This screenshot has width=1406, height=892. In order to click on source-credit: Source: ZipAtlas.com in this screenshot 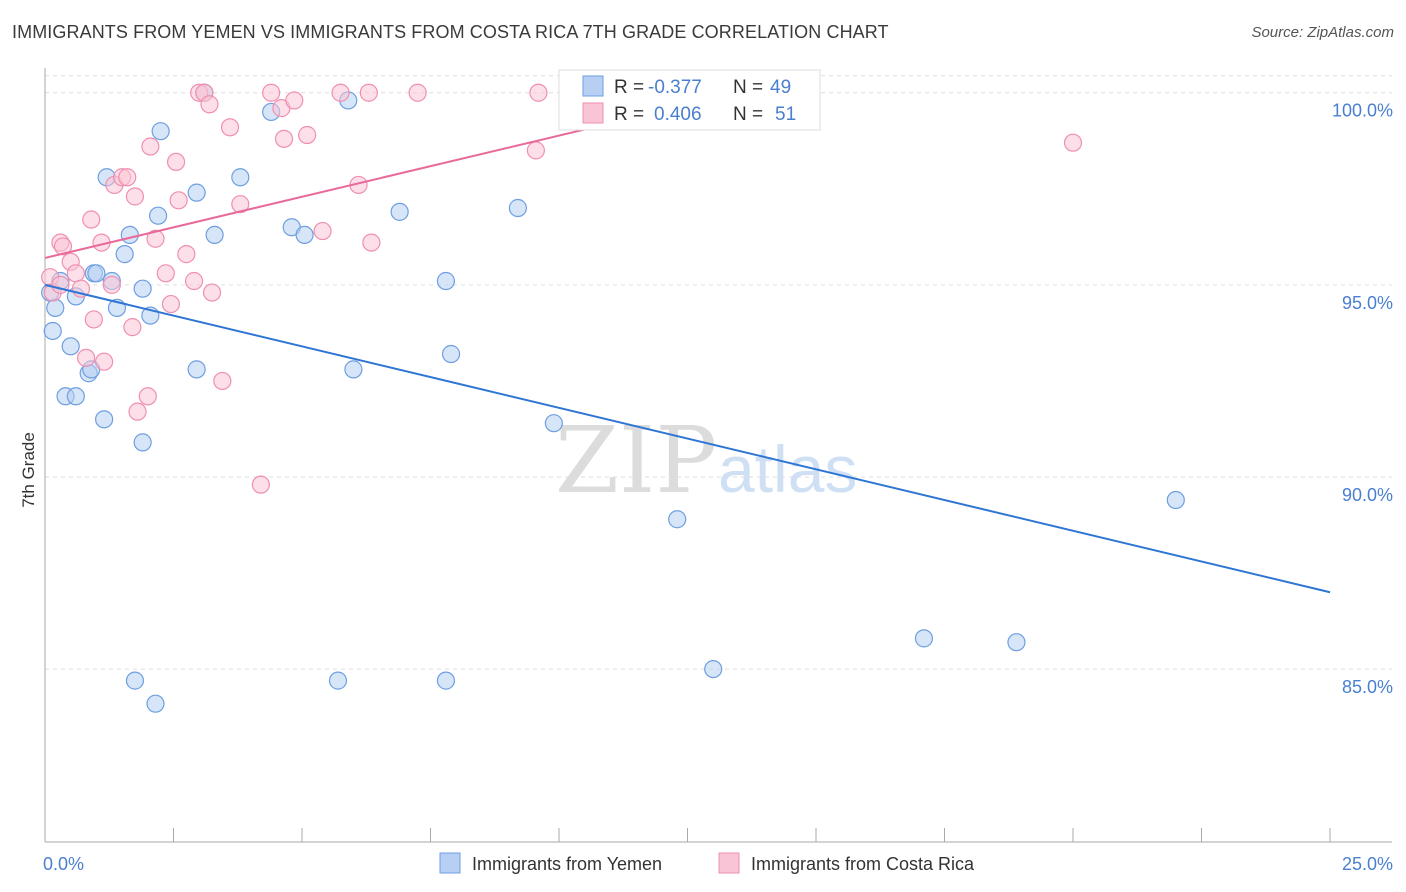, I will do `click(1322, 32)`.